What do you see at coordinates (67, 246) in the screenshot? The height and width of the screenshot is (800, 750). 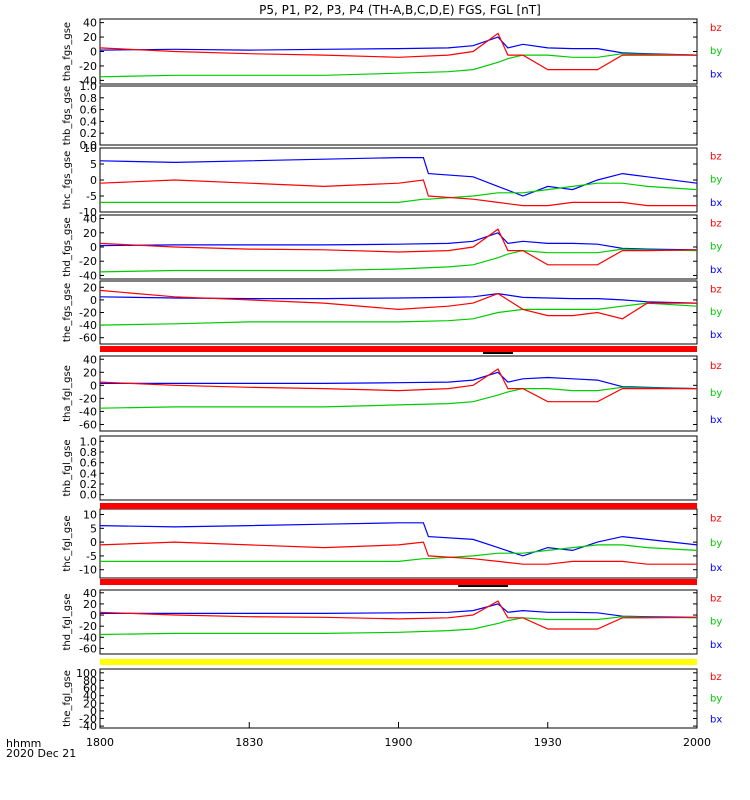 I see `y-axis-label: thd_fgs_gse` at bounding box center [67, 246].